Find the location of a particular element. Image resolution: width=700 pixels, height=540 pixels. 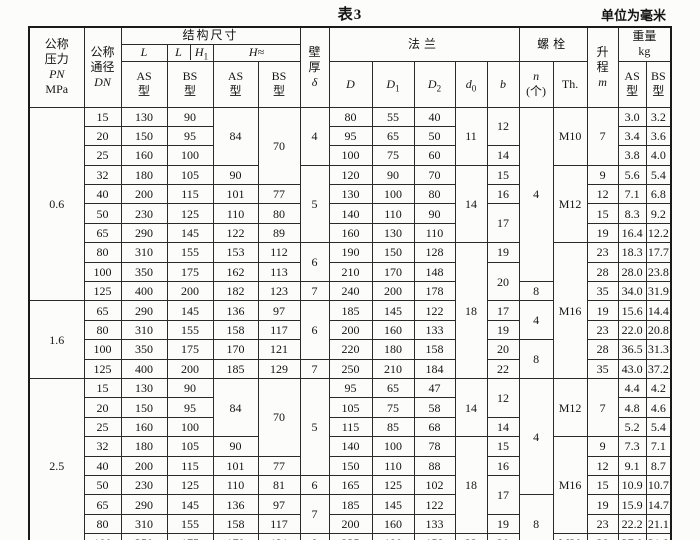

header-structure-dimensions: 结构尺寸 is located at coordinates (210, 35).